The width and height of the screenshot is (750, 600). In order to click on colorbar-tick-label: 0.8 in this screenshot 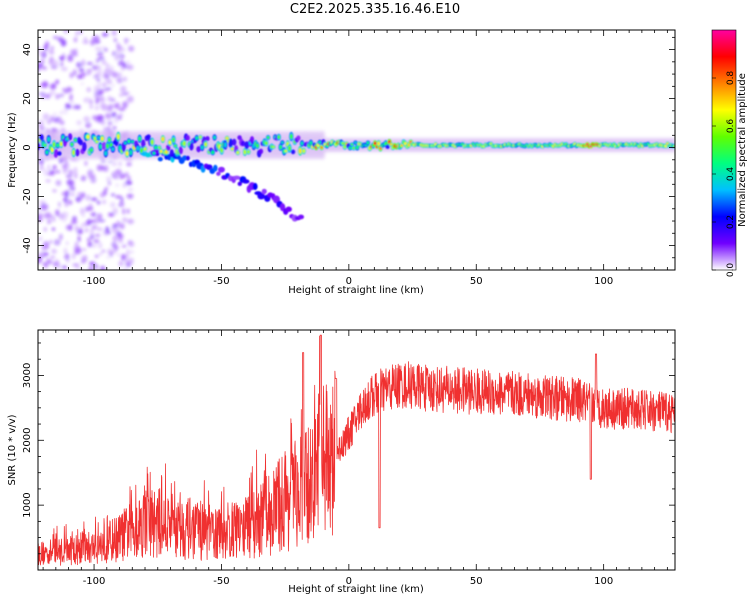, I will do `click(731, 78)`.